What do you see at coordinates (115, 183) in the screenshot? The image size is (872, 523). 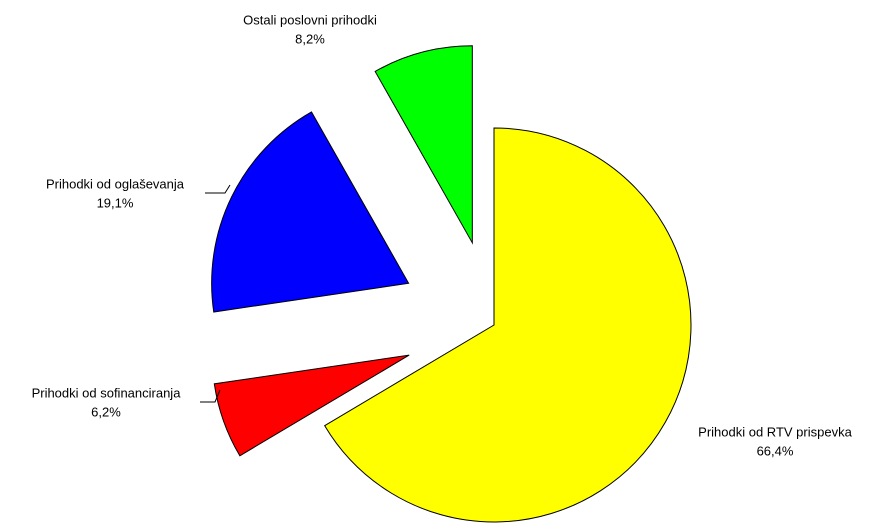 I see `slice-label: Prihodki od oglaševanja` at bounding box center [115, 183].